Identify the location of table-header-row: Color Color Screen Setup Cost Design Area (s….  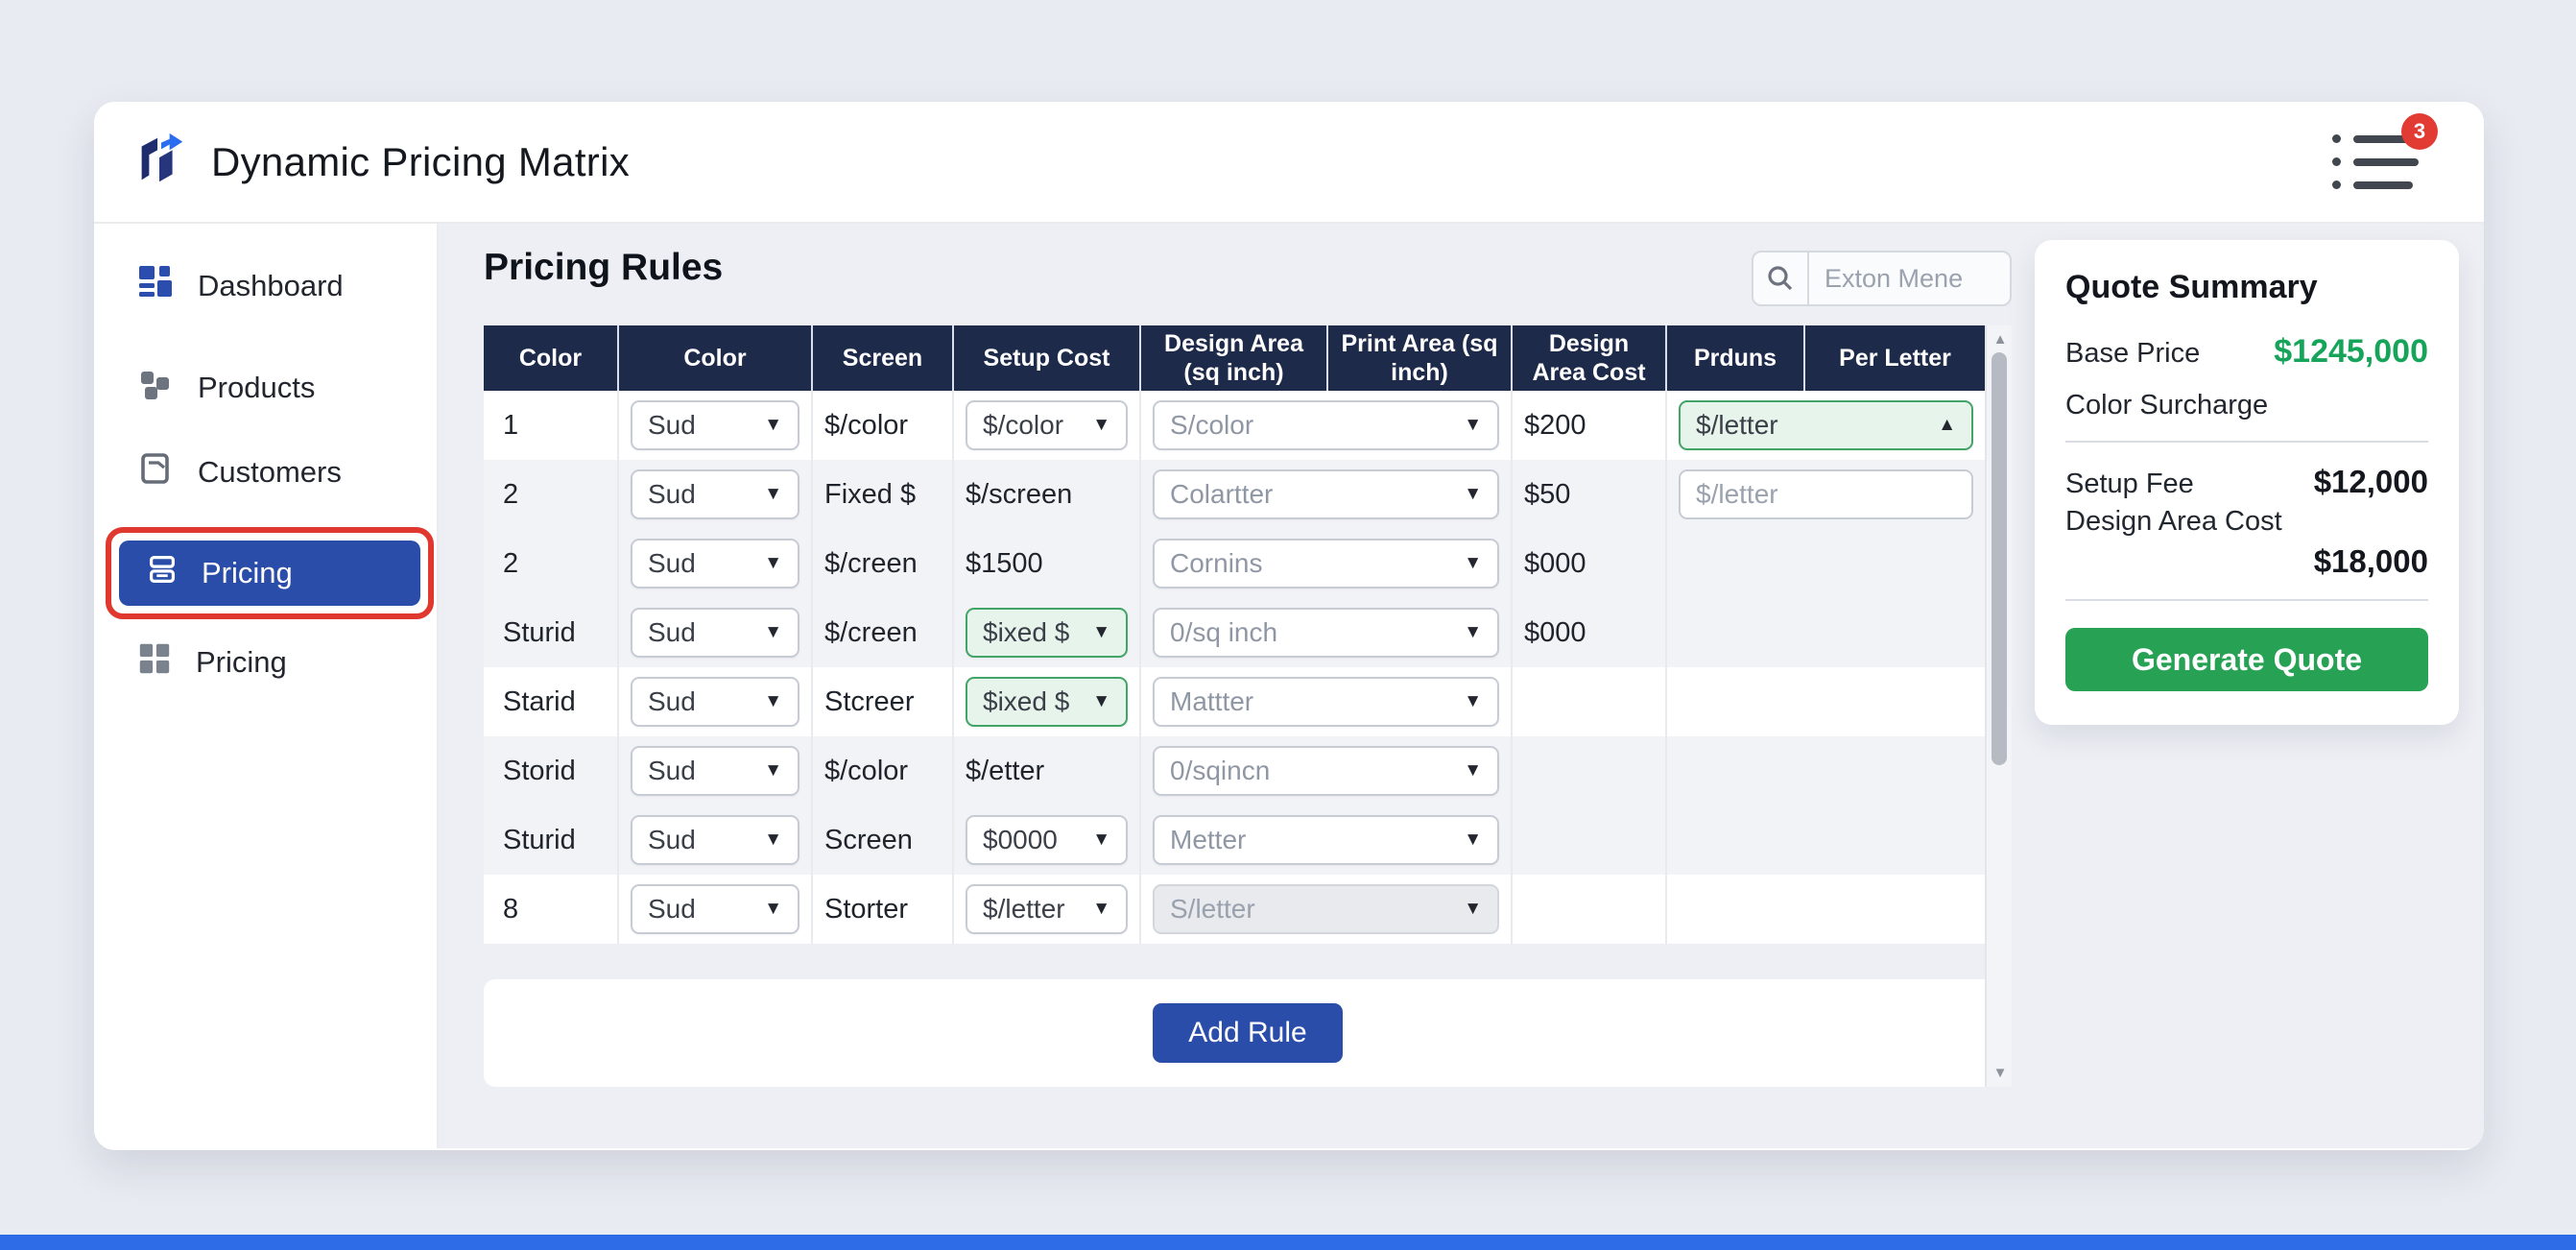
(1234, 358).